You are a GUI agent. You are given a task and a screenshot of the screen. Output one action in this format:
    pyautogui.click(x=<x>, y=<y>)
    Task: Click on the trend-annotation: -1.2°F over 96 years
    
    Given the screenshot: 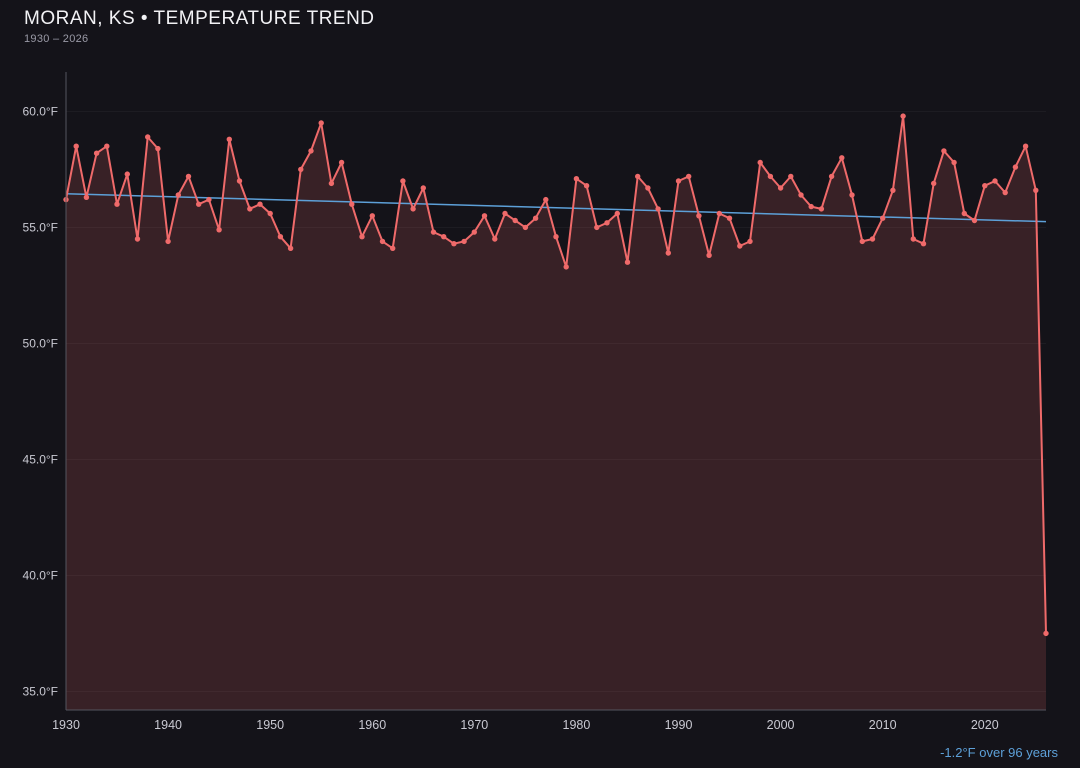 What is the action you would take?
    pyautogui.click(x=999, y=752)
    